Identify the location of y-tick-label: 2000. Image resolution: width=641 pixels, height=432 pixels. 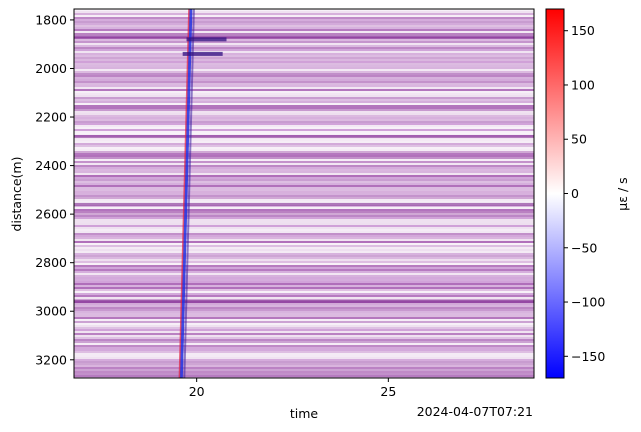
(51, 68).